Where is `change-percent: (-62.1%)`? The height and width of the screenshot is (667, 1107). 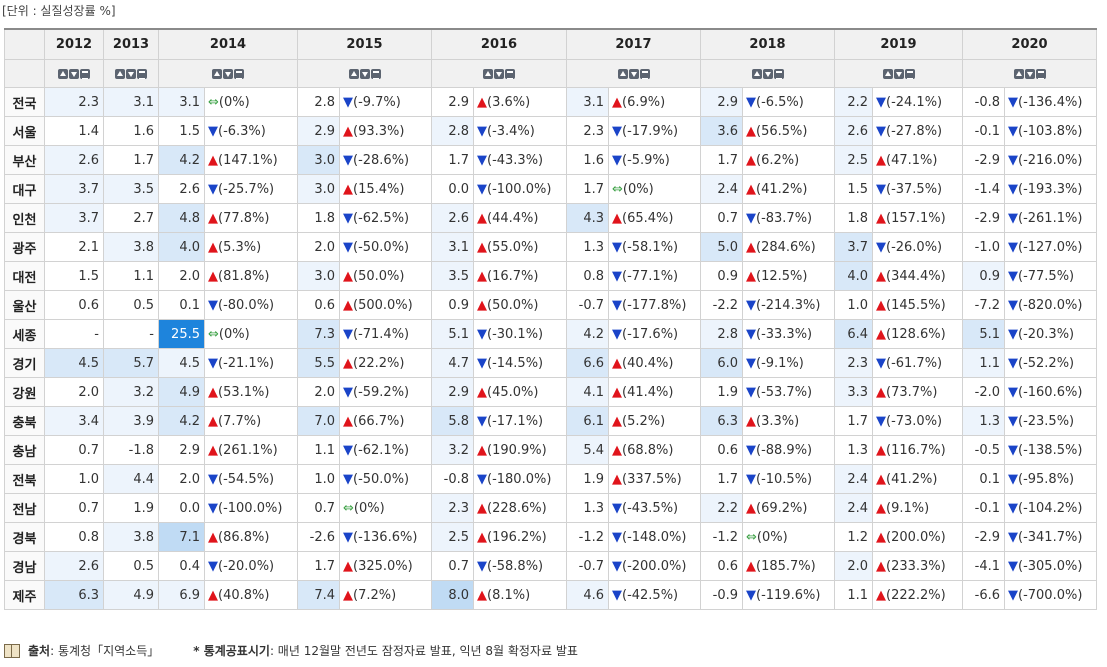
change-percent: (-62.1%) is located at coordinates (381, 450).